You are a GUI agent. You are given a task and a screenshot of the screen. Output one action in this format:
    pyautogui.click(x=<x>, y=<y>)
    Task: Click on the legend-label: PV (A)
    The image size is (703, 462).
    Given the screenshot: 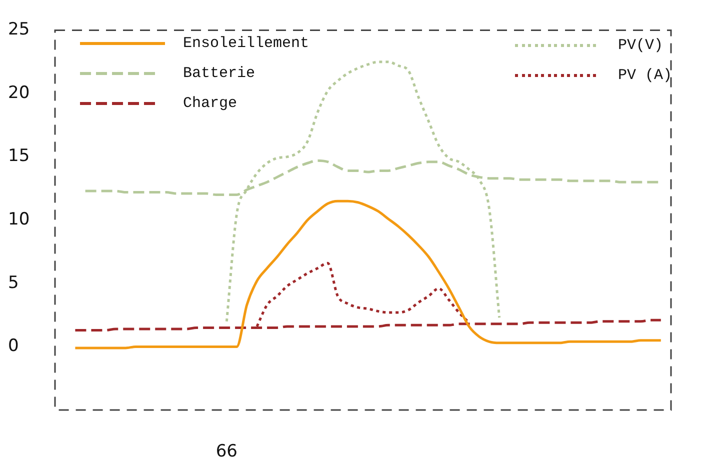 What is the action you would take?
    pyautogui.click(x=645, y=75)
    